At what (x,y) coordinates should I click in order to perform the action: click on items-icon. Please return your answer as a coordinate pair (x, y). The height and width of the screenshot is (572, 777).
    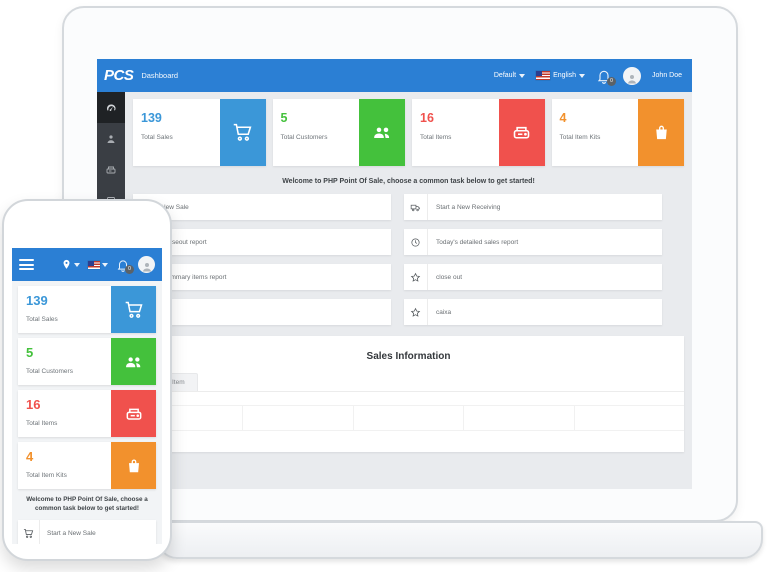
    Looking at the image, I should click on (111, 169).